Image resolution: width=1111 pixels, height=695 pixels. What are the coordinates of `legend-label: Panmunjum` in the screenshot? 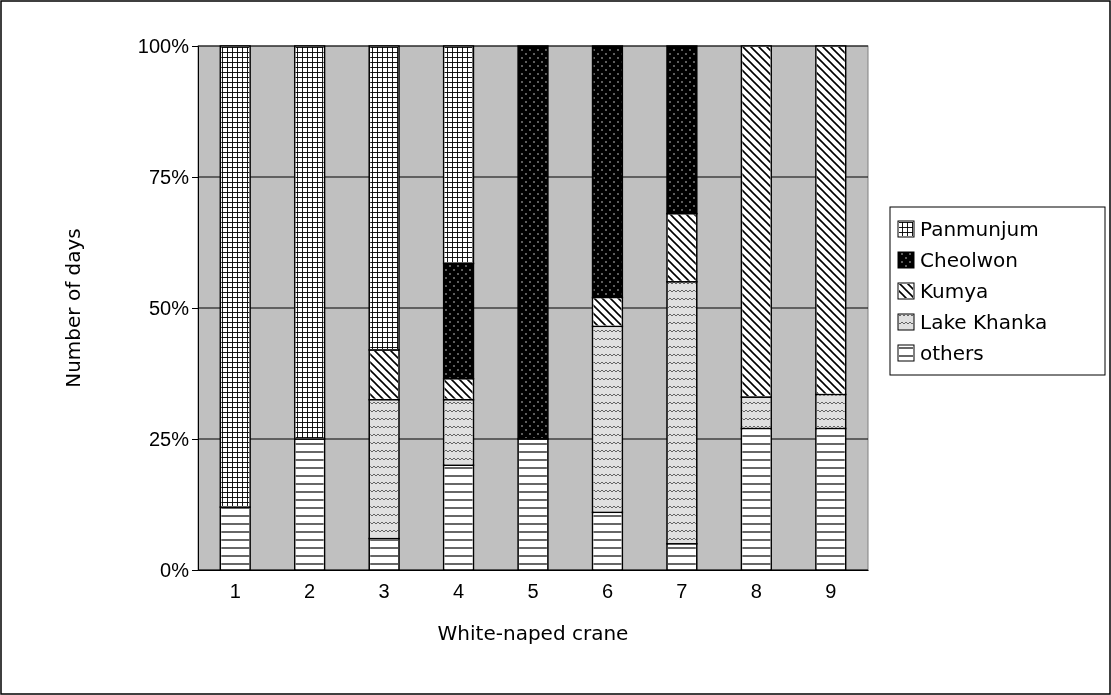 It's located at (979, 229).